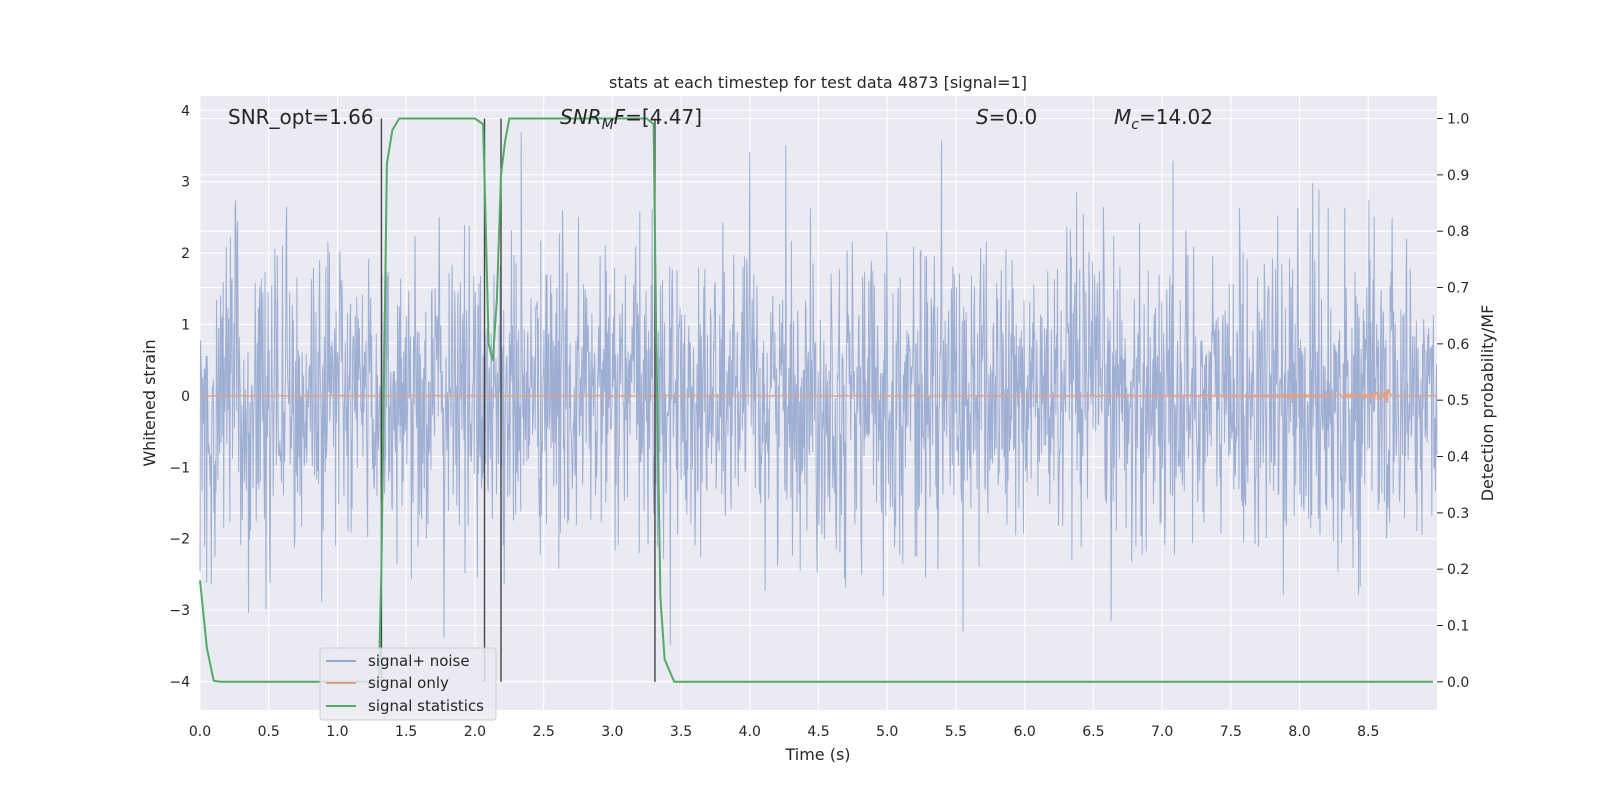 The image size is (1600, 800). Describe the element at coordinates (1458, 458) in the screenshot. I see `yr-tick-4: 0.4` at that location.